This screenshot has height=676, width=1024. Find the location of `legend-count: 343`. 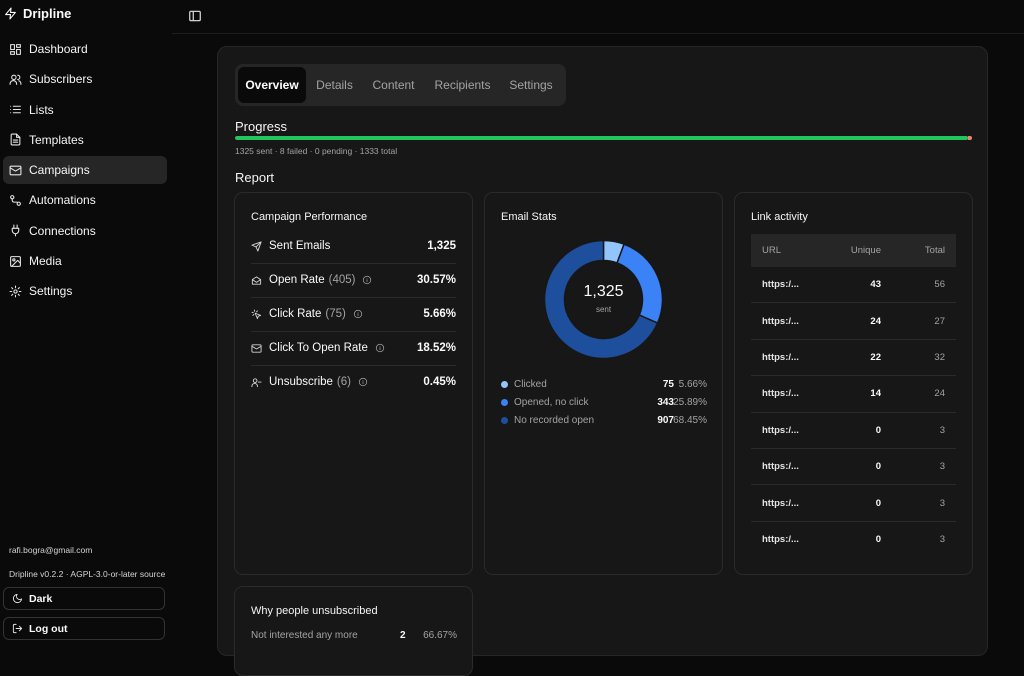

legend-count: 343 is located at coordinates (665, 402).